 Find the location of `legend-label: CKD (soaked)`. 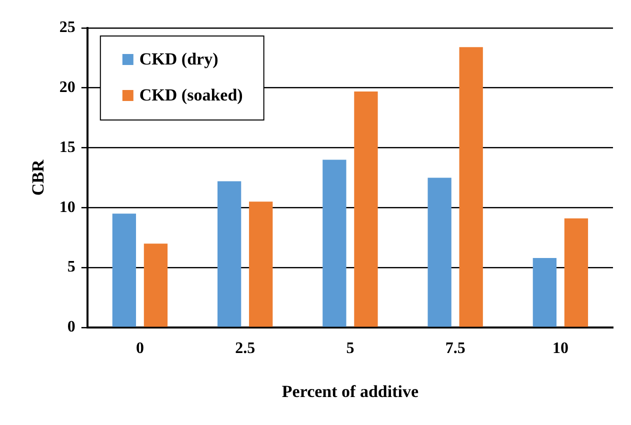

legend-label: CKD (soaked) is located at coordinates (191, 94).